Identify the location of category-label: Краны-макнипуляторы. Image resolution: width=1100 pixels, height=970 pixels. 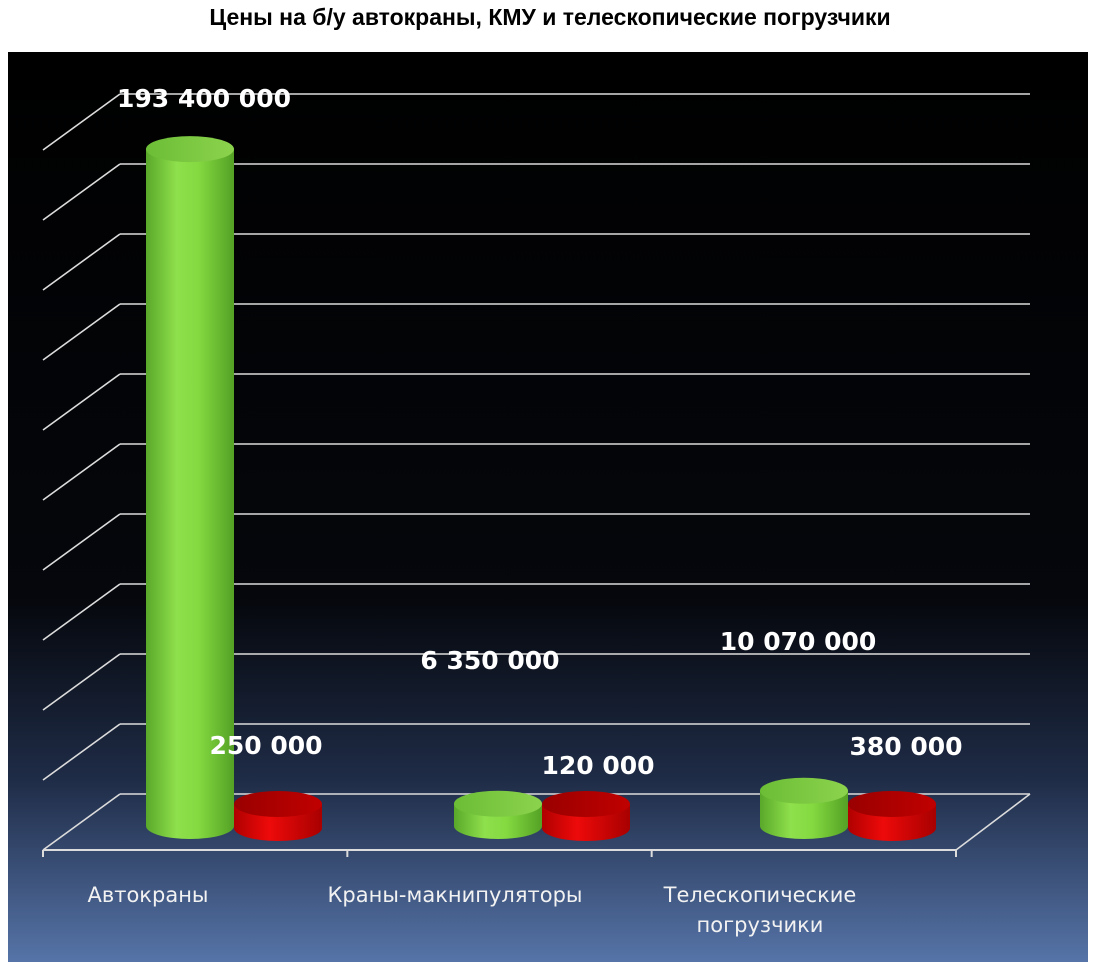
(455, 895).